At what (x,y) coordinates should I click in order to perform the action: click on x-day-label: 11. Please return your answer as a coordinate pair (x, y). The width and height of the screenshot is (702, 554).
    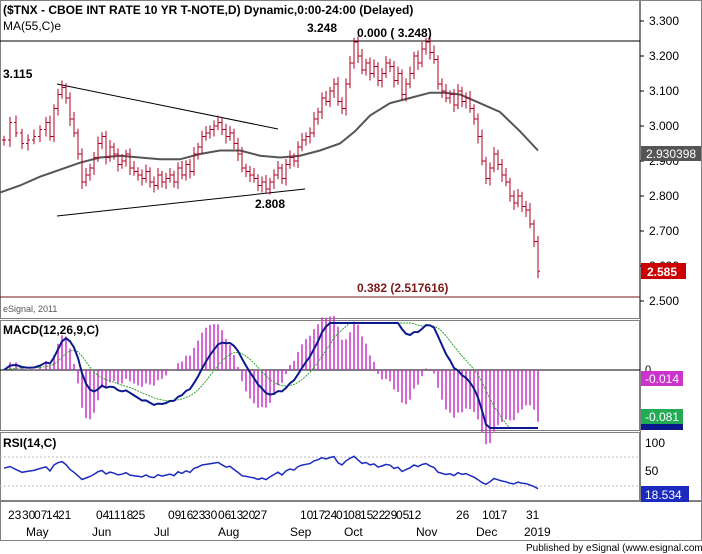
    Looking at the image, I should click on (114, 515).